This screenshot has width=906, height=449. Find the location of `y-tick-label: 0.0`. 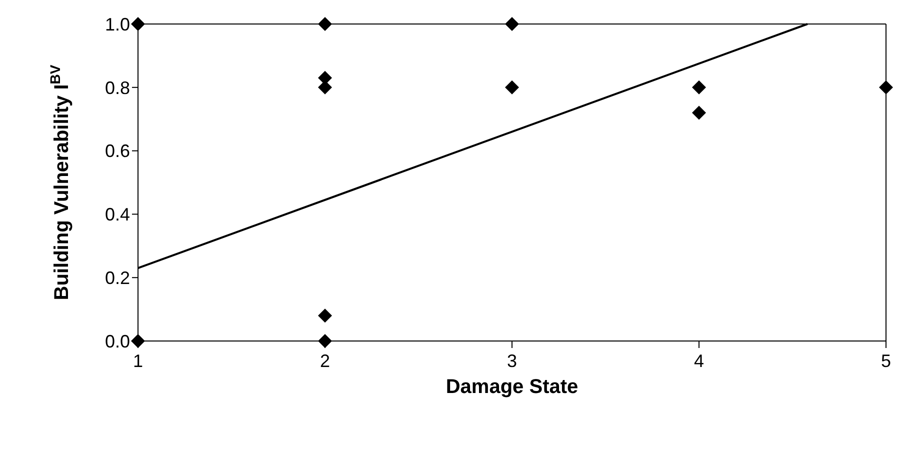

y-tick-label: 0.0 is located at coordinates (117, 341).